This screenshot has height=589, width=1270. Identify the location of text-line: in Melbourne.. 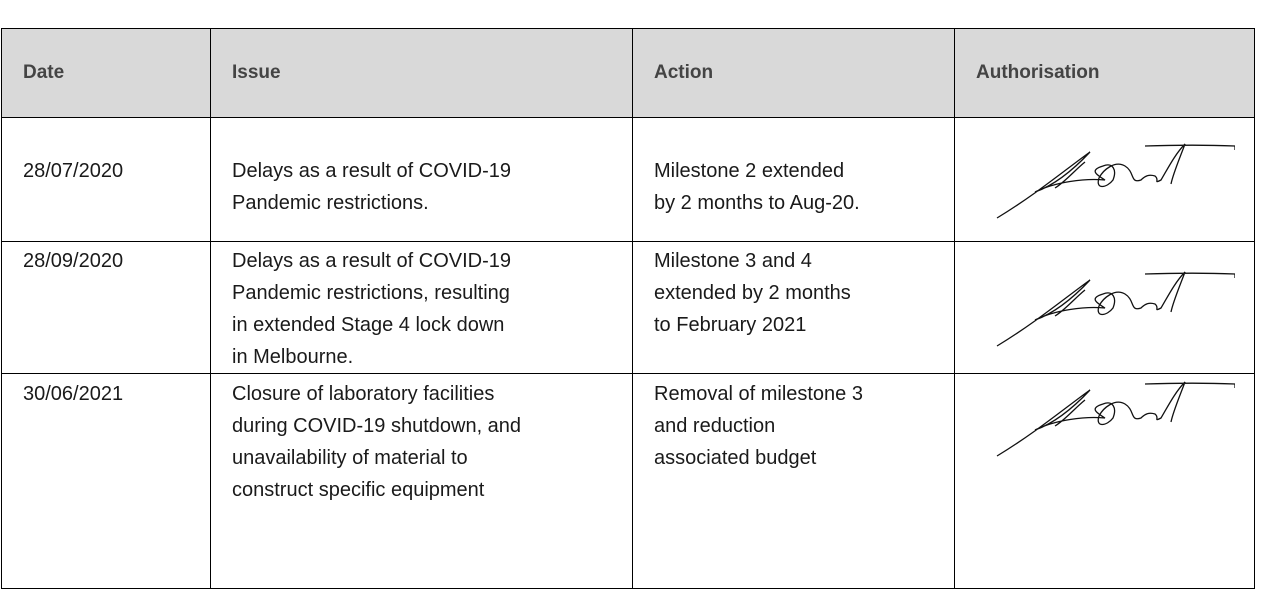
(293, 357).